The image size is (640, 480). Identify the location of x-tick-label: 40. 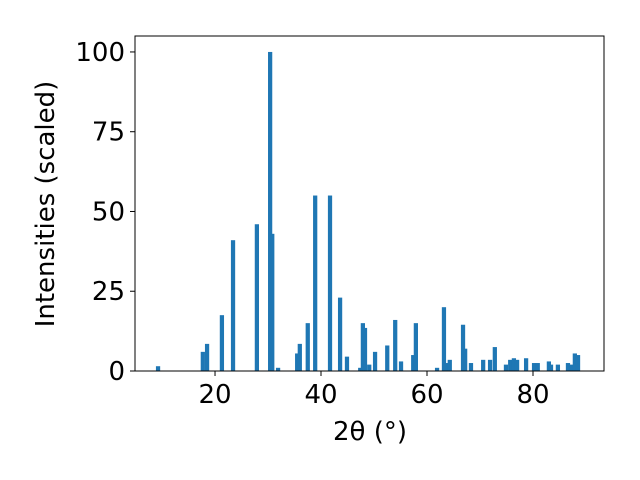
(320, 395).